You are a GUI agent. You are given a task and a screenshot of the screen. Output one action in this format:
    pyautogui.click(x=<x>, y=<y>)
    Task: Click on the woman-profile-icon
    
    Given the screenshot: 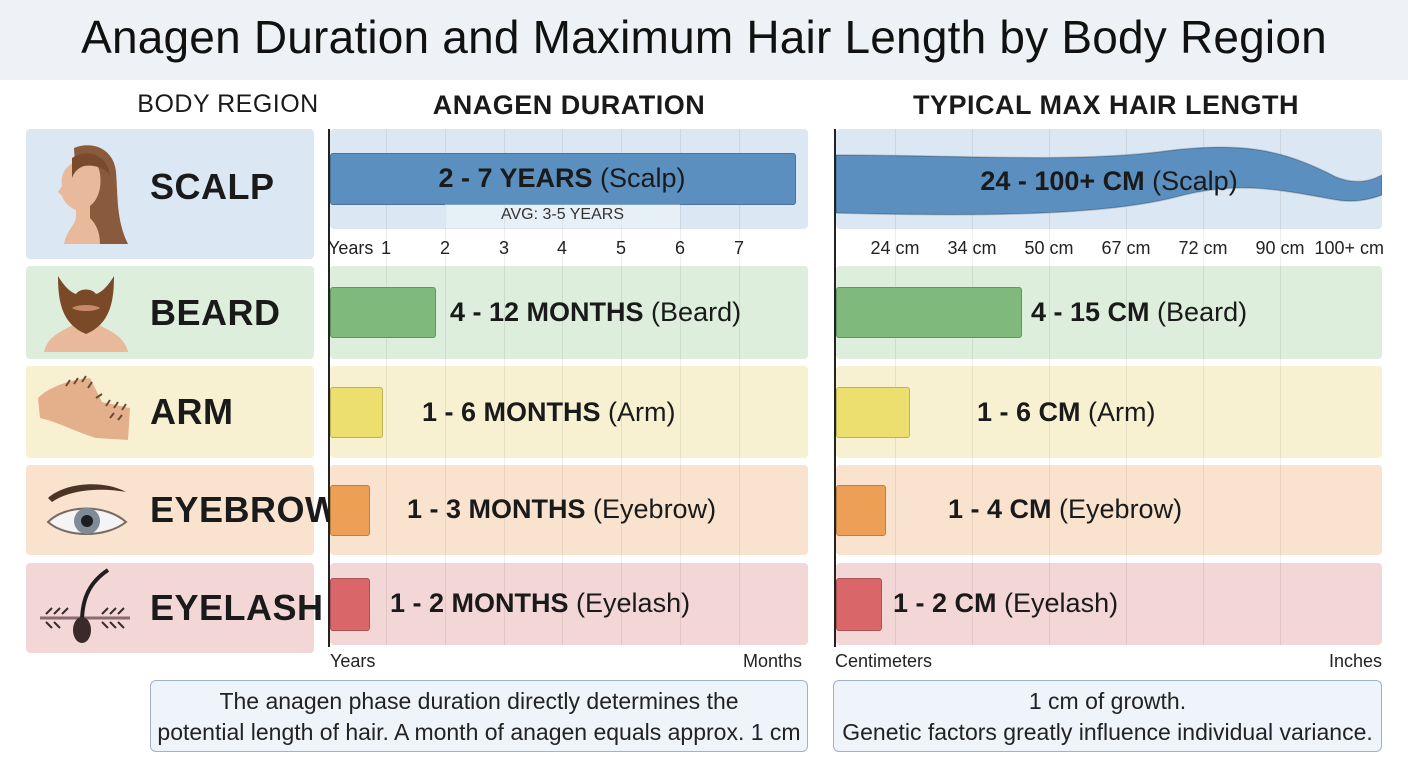 What is the action you would take?
    pyautogui.click(x=93, y=194)
    